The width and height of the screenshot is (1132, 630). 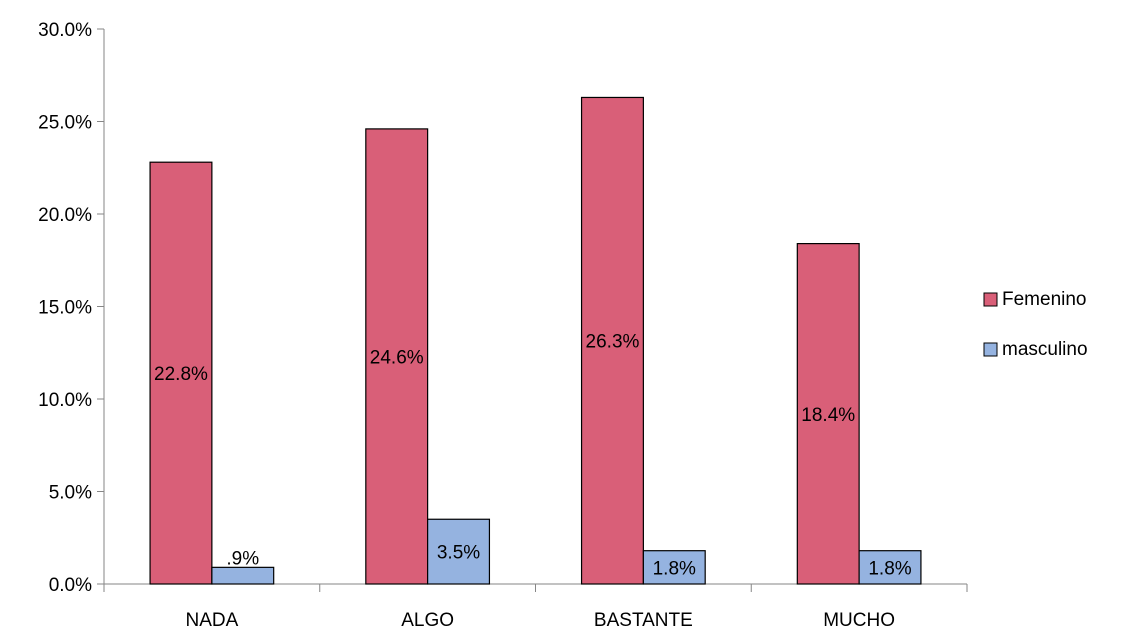 I want to click on y-axis: 0.0% 5.0% 10.0% 15.0% 20.0% 25.0% 30.0%, so click(x=71, y=308).